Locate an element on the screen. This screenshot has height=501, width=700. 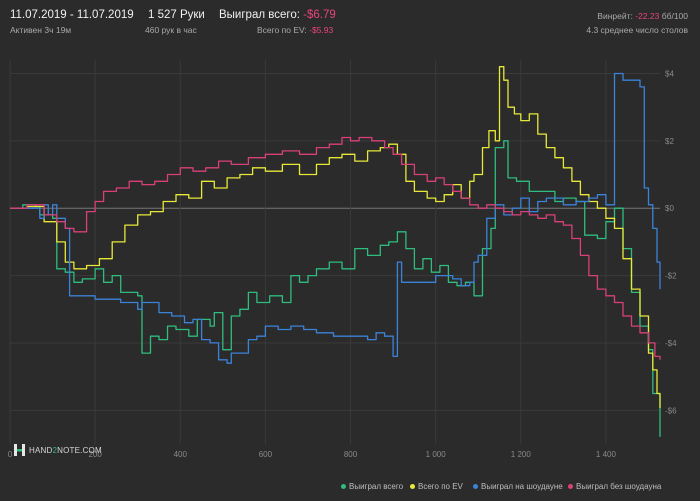
hand2note-logo: HAND2NOTE.COM is located at coordinates (58, 450).